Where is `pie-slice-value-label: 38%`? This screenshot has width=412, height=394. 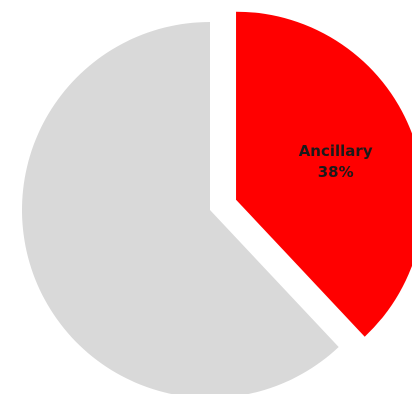 pie-slice-value-label: 38% is located at coordinates (336, 172).